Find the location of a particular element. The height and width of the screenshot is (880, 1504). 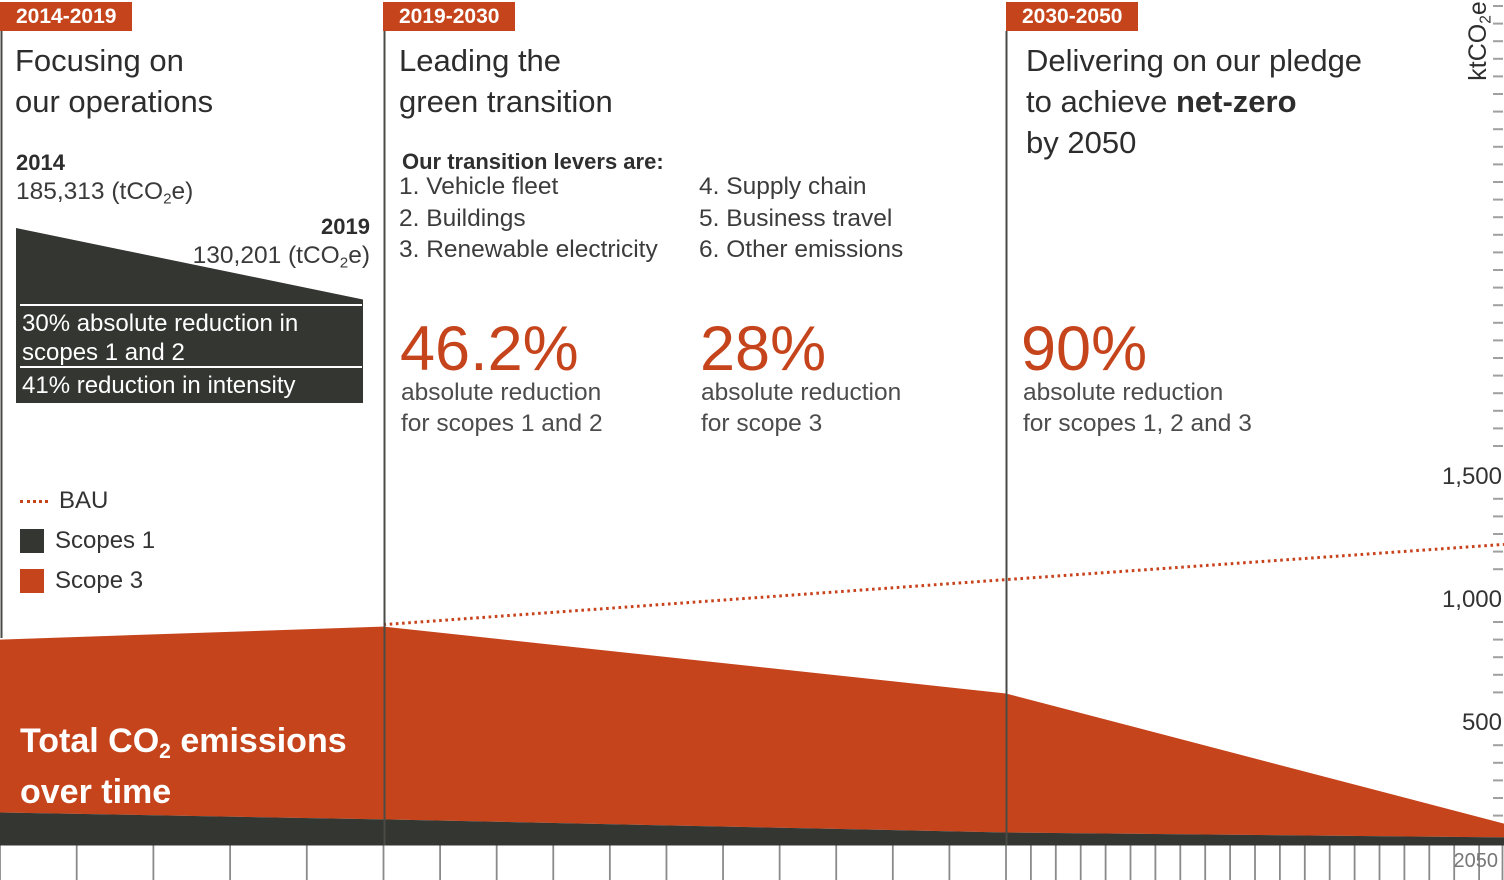

end-value-text: 130,201 (tCO is located at coordinates (266, 255).